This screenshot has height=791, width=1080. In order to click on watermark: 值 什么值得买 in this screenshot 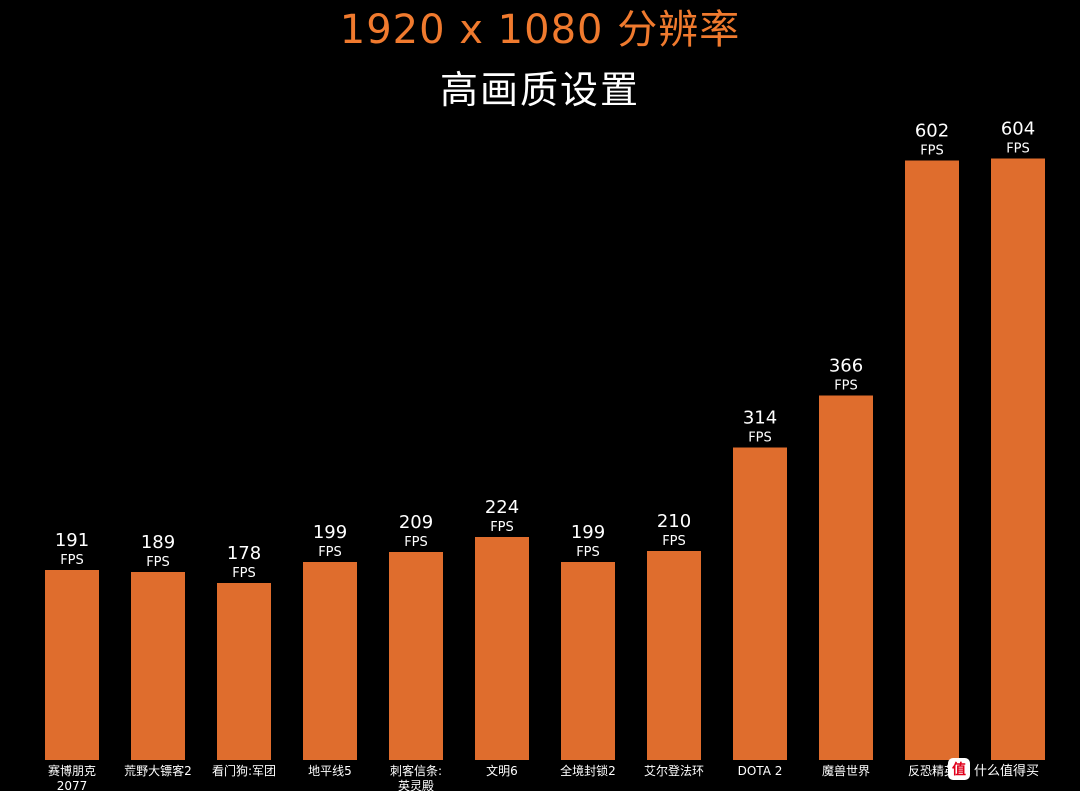, I will do `click(1013, 769)`.